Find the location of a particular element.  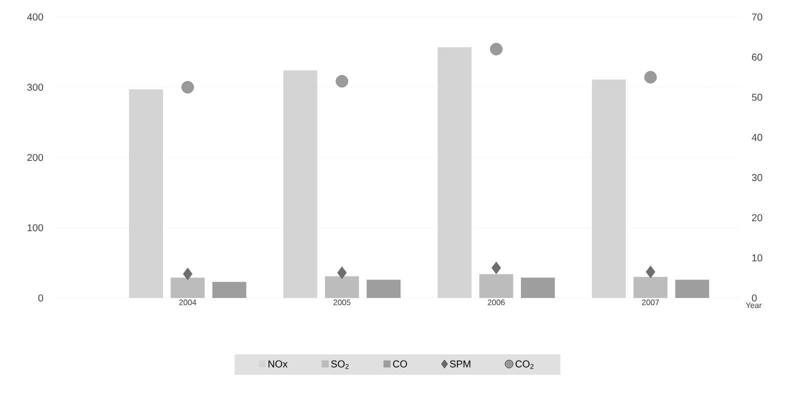

y2-tick-label: 20 is located at coordinates (757, 218).